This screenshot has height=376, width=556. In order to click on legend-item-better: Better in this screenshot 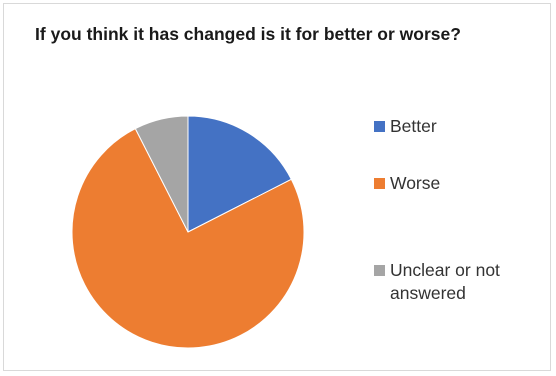, I will do `click(437, 126)`.